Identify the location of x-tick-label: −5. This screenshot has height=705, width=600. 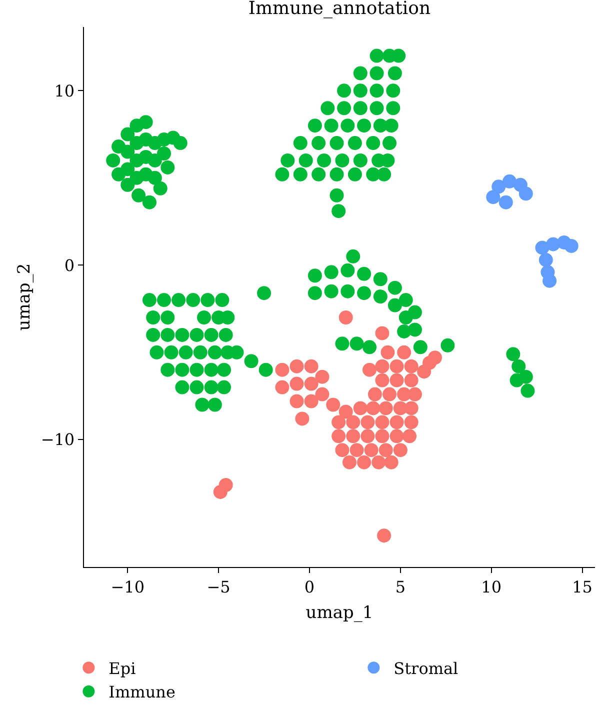
(218, 586).